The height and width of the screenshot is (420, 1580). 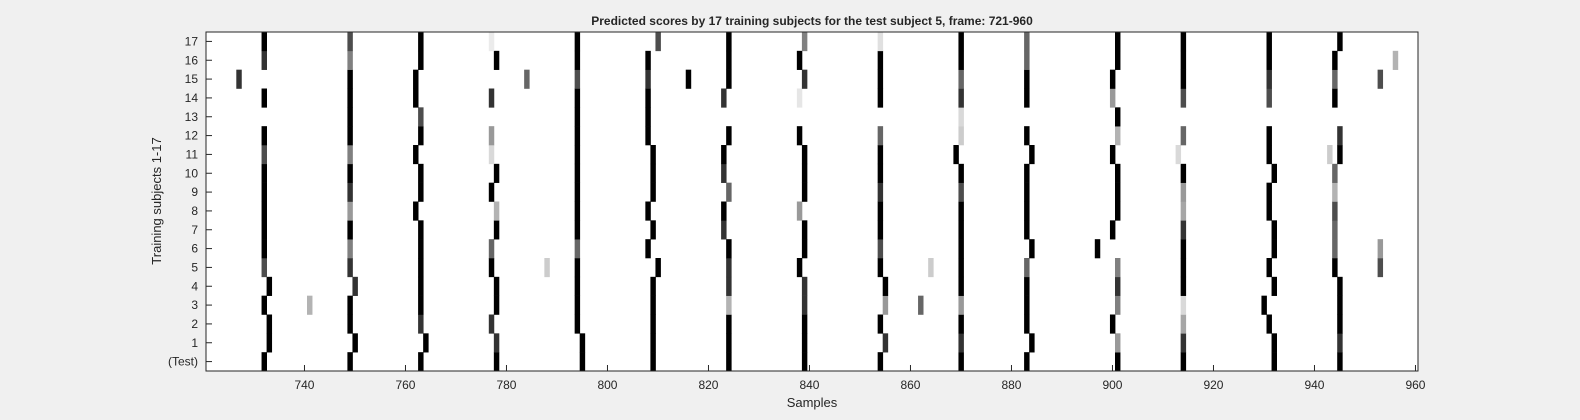 I want to click on y-tick-label: 9, so click(x=194, y=192).